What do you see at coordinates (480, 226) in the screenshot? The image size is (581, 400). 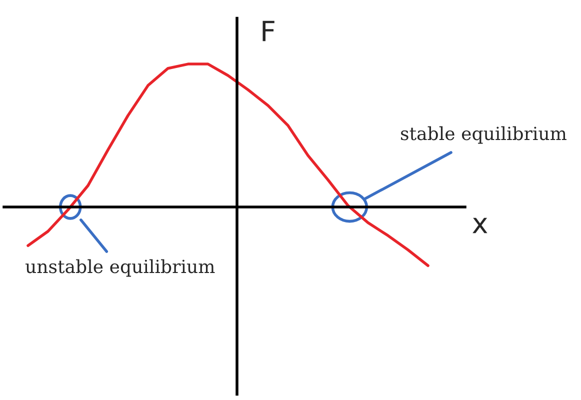 I see `x-axis-title: x` at bounding box center [480, 226].